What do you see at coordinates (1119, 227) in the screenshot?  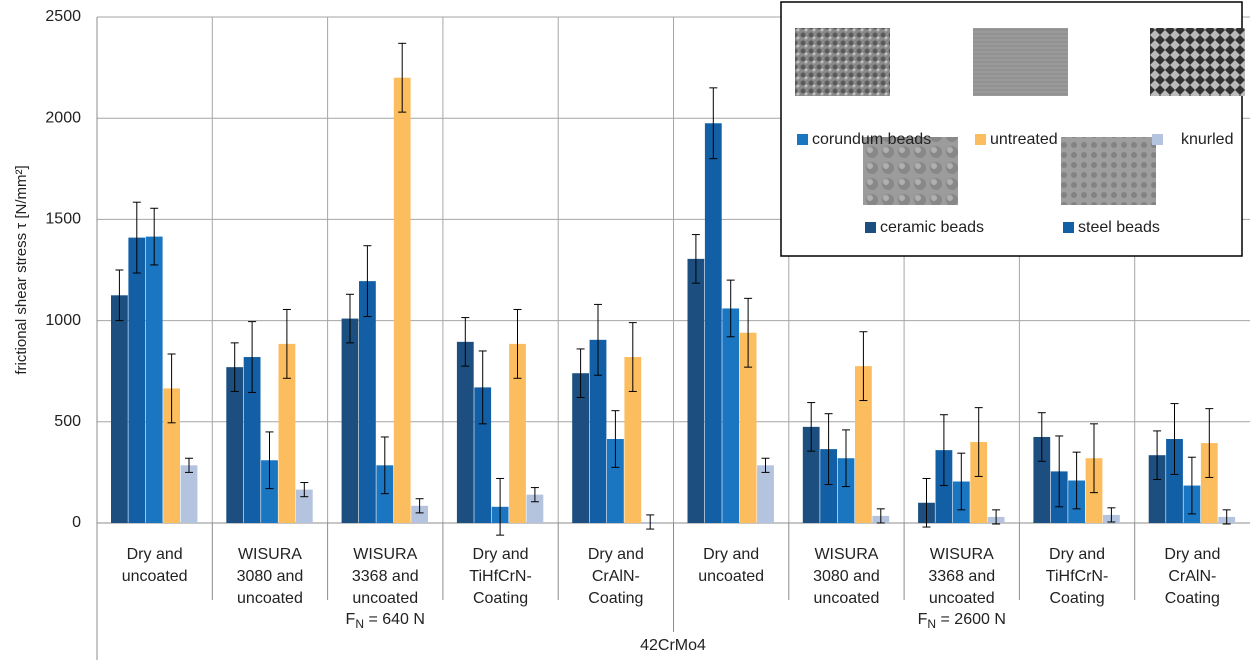 I see `legend-label: steel beads` at bounding box center [1119, 227].